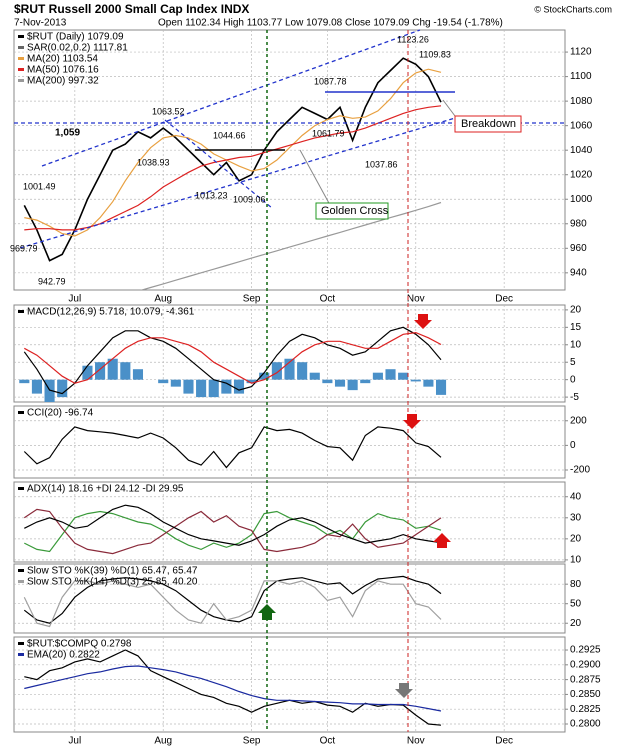 Image resolution: width=620 pixels, height=755 pixels. Describe the element at coordinates (330, 81) in the screenshot. I see `annotation: 1087.78` at that location.